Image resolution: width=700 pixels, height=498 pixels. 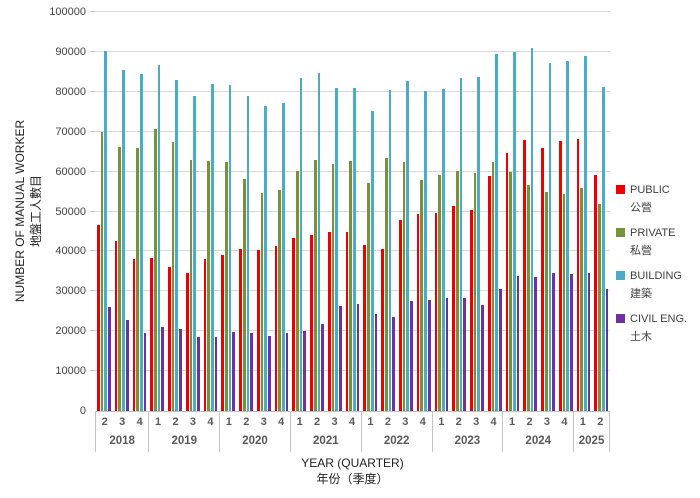 I want to click on x-axis-title-en: YEAR (QUARTER), so click(x=352, y=463).